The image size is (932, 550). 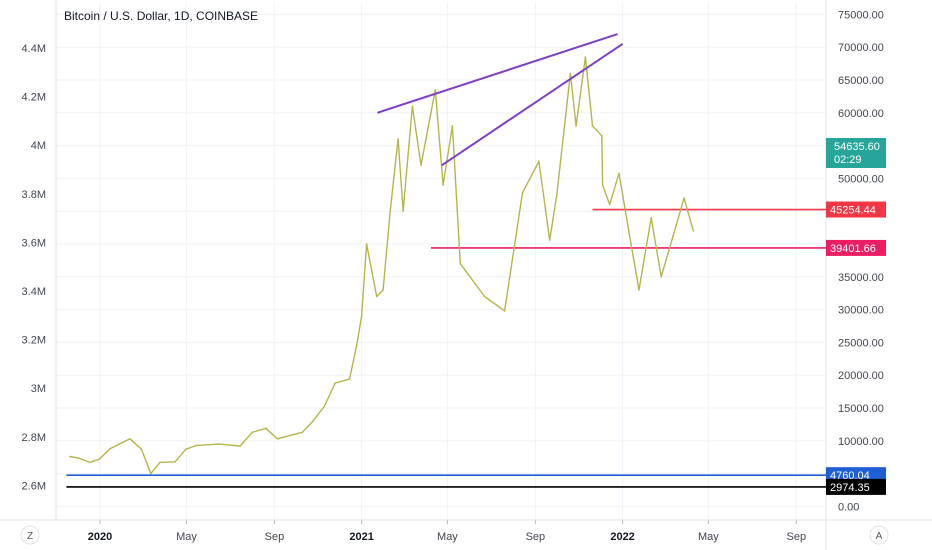 I want to click on auto-scale-button-label: A, so click(x=879, y=536).